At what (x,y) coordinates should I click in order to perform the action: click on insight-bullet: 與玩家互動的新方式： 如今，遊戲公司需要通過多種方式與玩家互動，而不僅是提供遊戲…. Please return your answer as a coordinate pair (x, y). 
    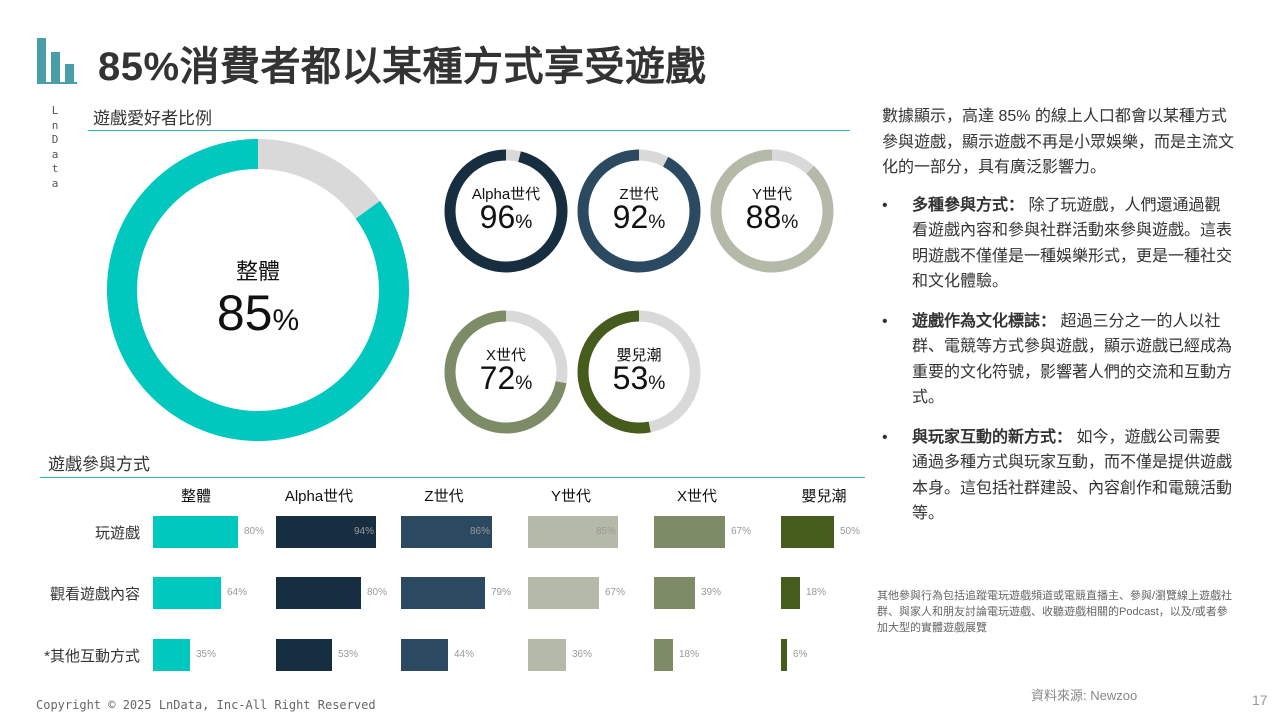
    Looking at the image, I should click on (1058, 476).